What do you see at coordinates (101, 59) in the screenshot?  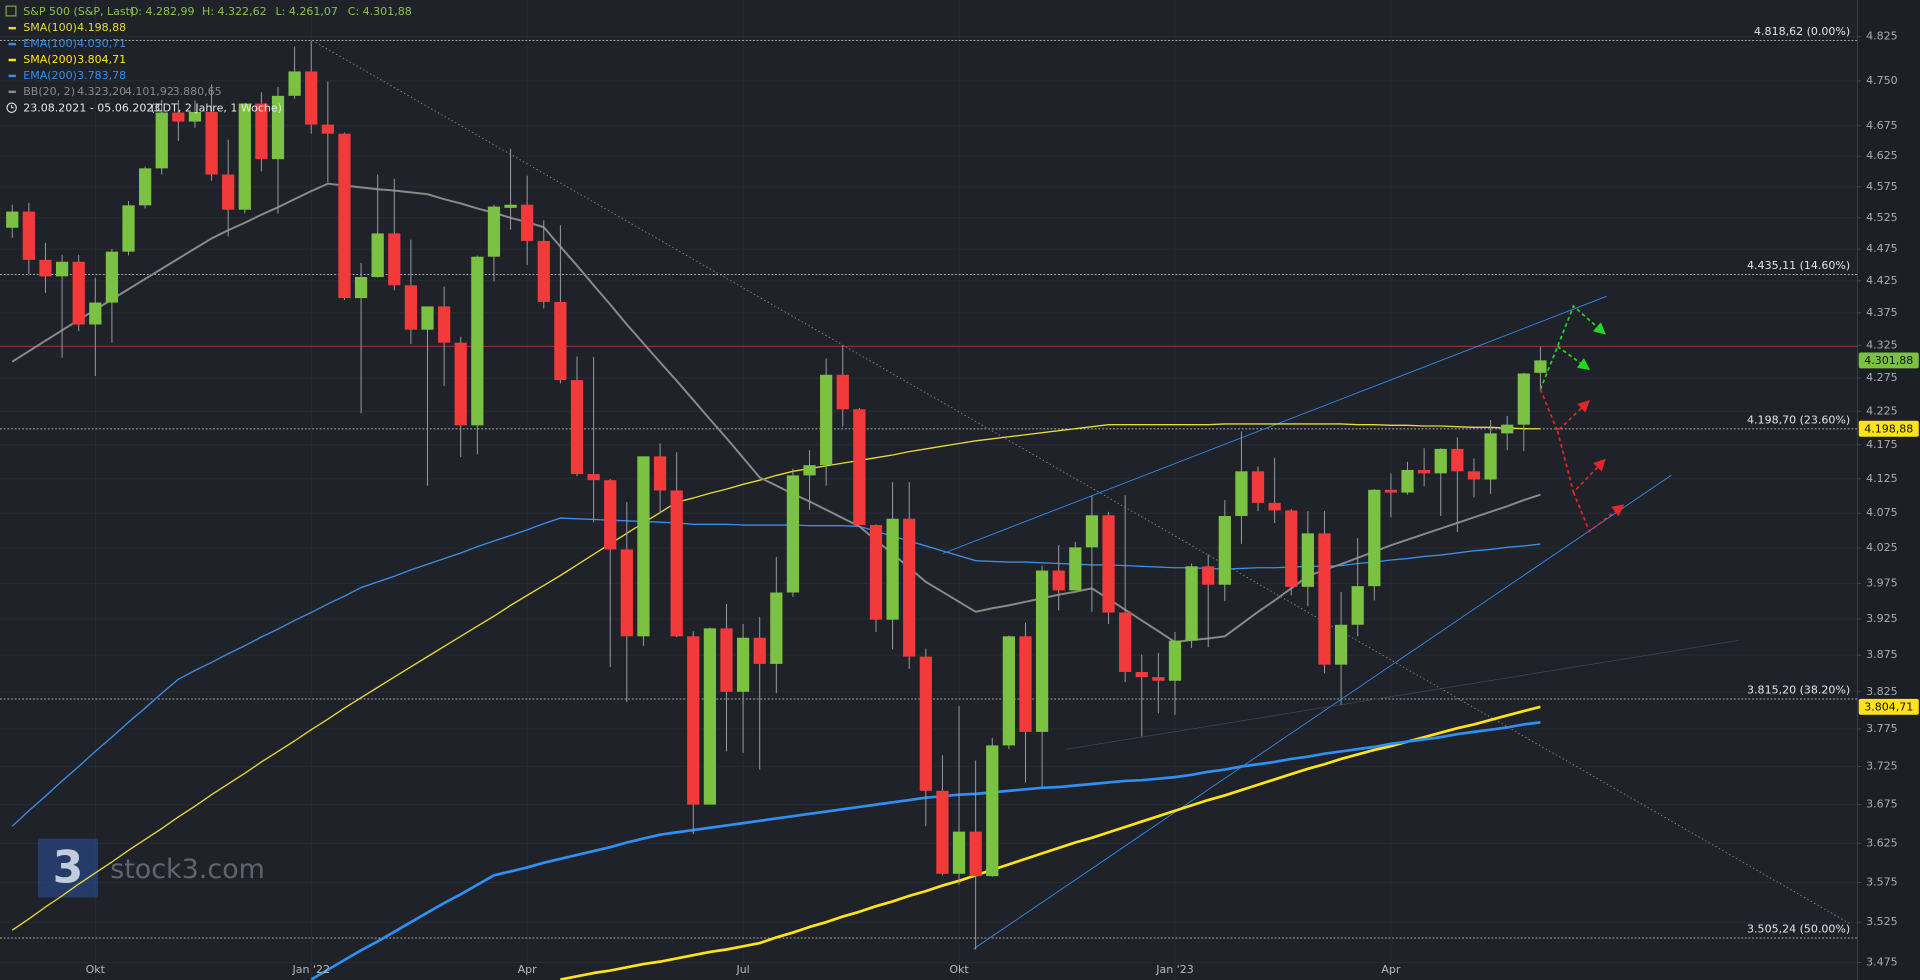 I see `legend-value: 3.804,71` at bounding box center [101, 59].